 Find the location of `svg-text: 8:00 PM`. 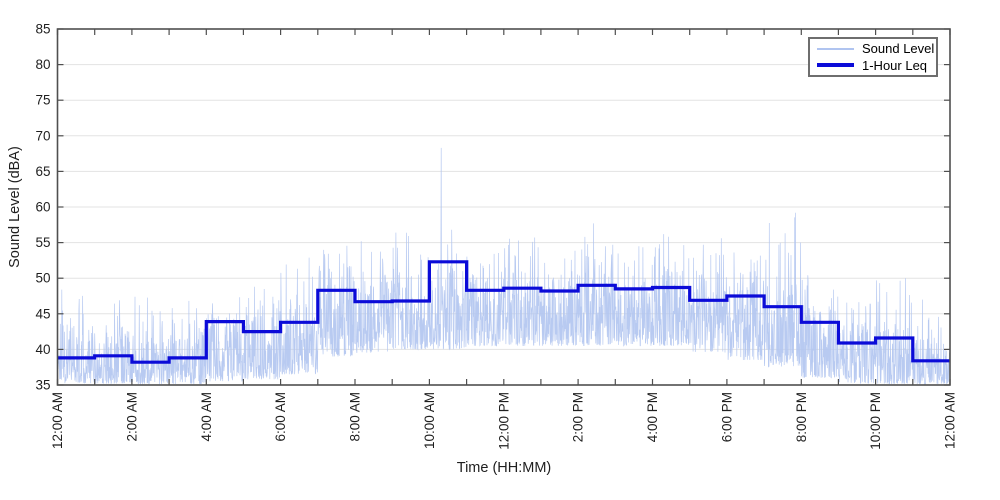

svg-text: 8:00 PM is located at coordinates (801, 417).